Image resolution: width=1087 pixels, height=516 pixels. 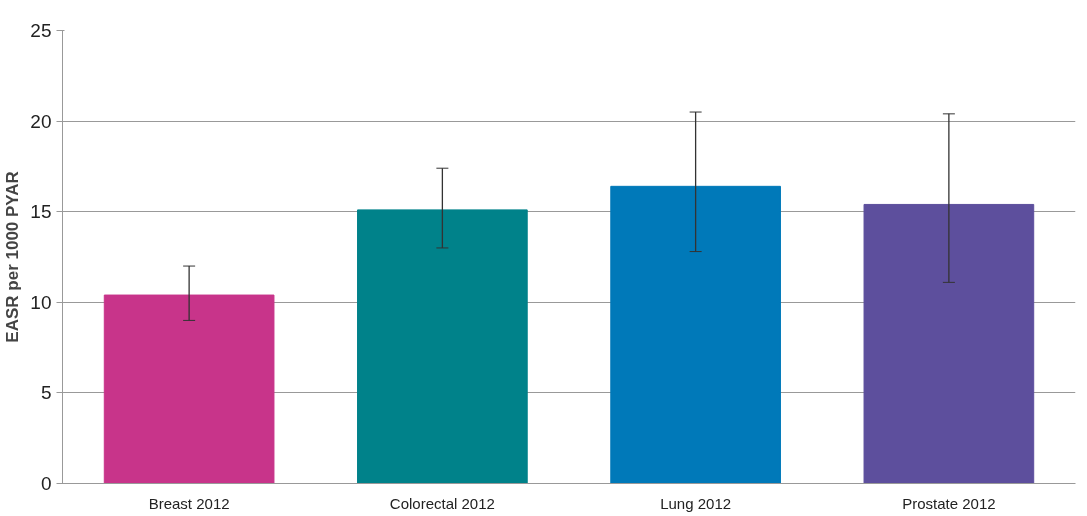 What do you see at coordinates (46, 483) in the screenshot?
I see `y-tick-label: 0` at bounding box center [46, 483].